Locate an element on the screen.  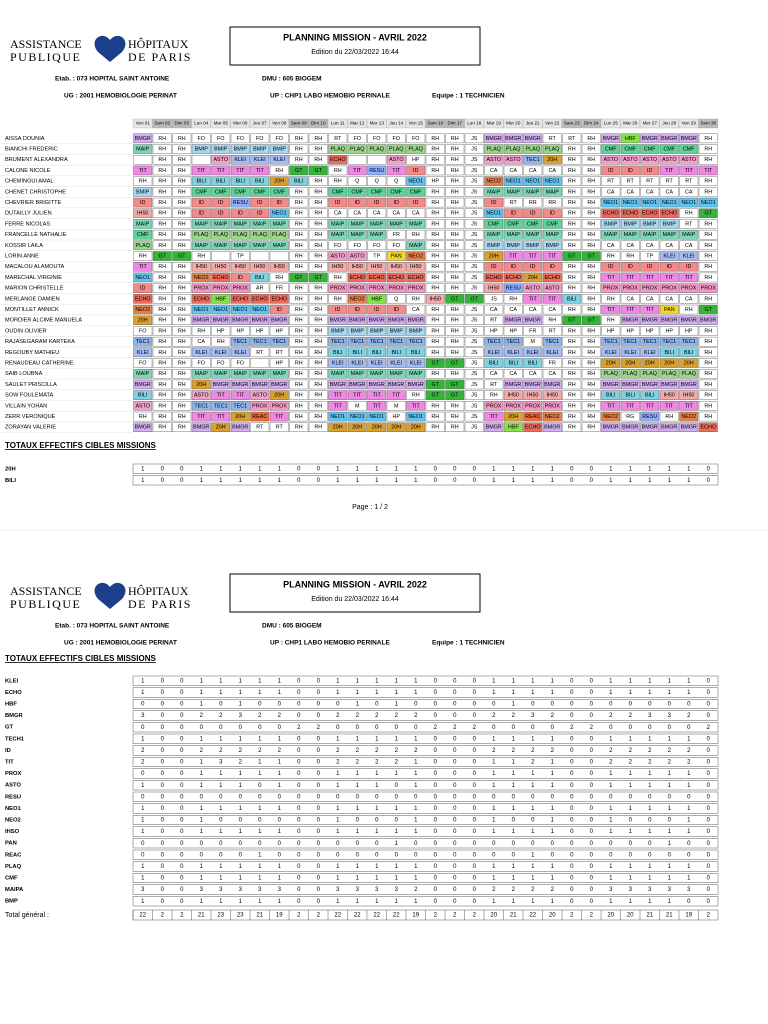
total-row is located at coordinates (425, 843).